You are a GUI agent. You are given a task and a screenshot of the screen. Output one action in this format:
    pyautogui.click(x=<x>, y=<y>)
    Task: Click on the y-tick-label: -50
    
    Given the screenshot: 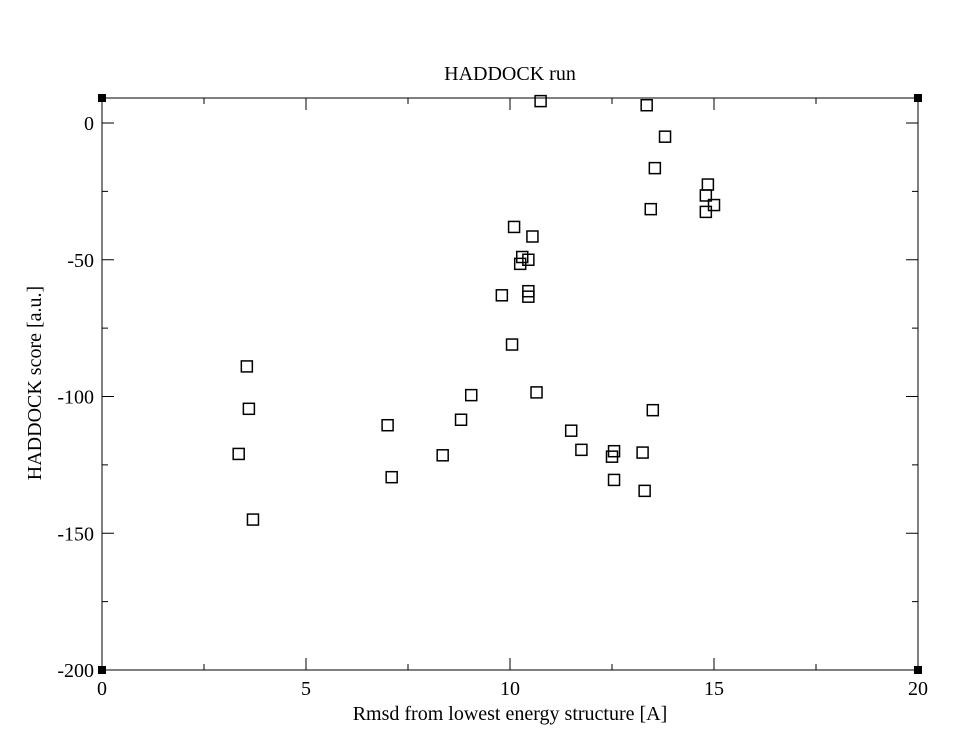 What is the action you would take?
    pyautogui.click(x=80, y=261)
    